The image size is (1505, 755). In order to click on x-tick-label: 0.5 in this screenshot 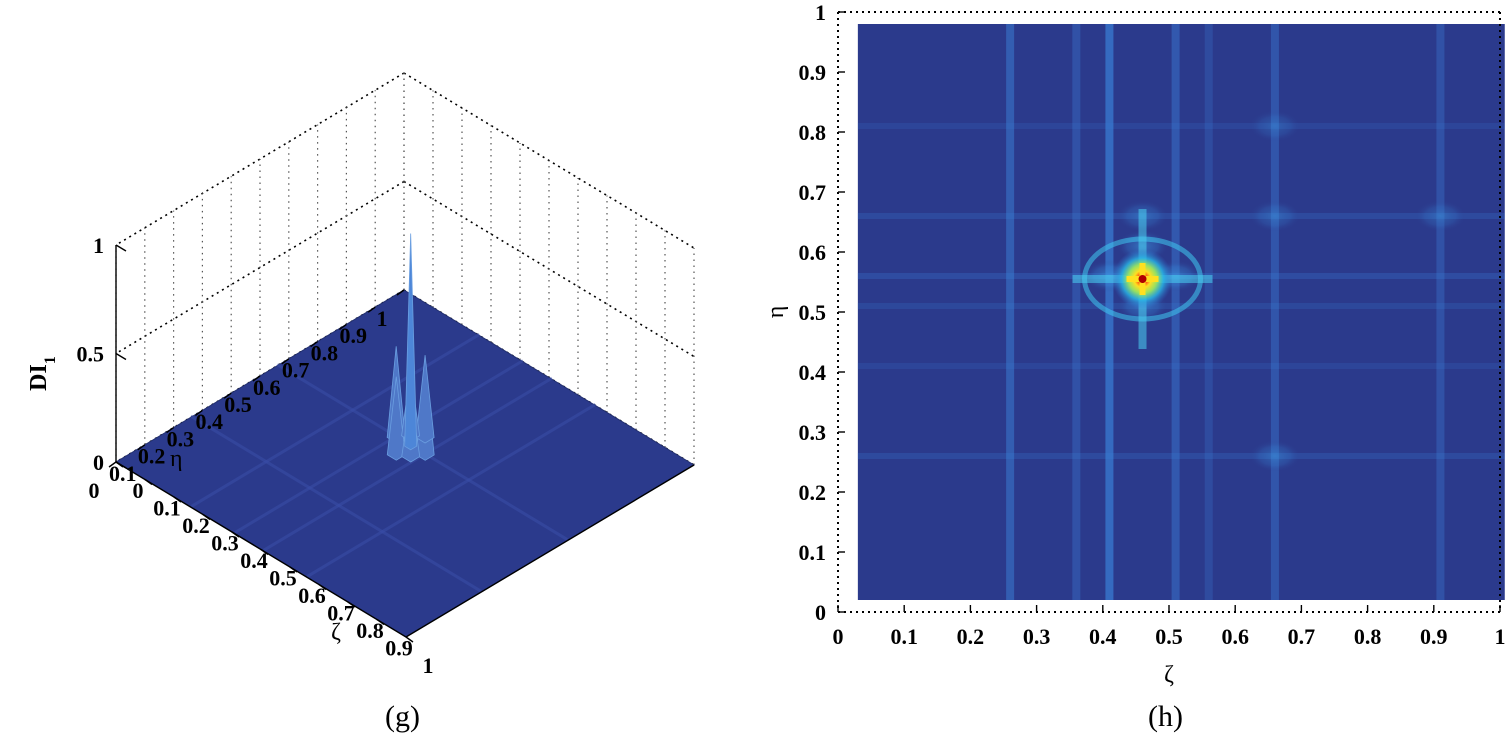, I will do `click(1169, 636)`.